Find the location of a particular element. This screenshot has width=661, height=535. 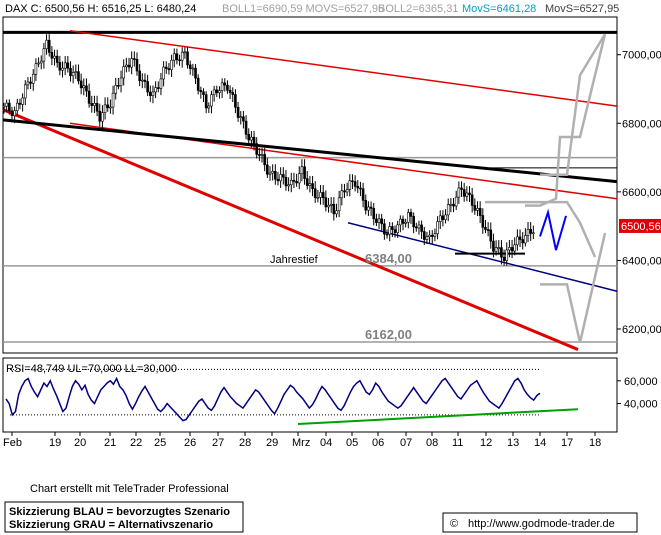

website-link: http://www.godmode-trader.de is located at coordinates (541, 524).